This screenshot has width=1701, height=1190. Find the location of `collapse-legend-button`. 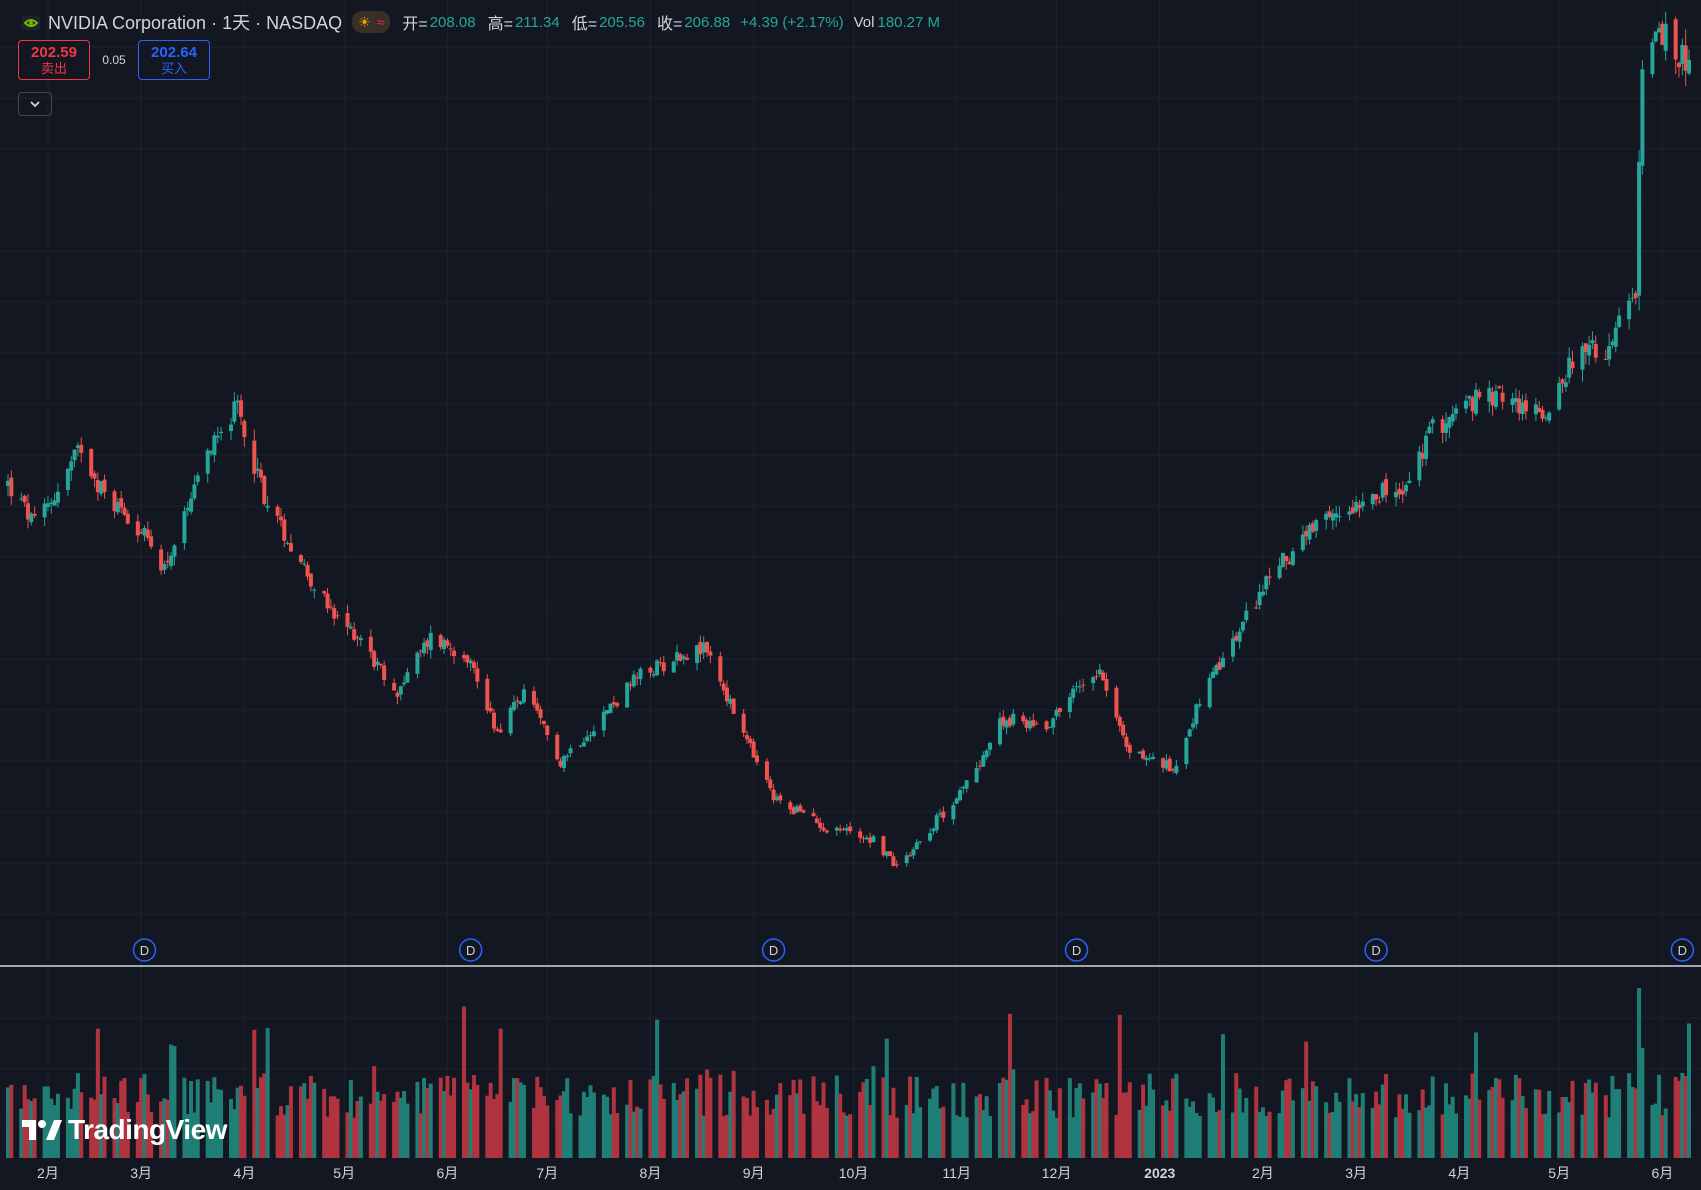

collapse-legend-button is located at coordinates (35, 104).